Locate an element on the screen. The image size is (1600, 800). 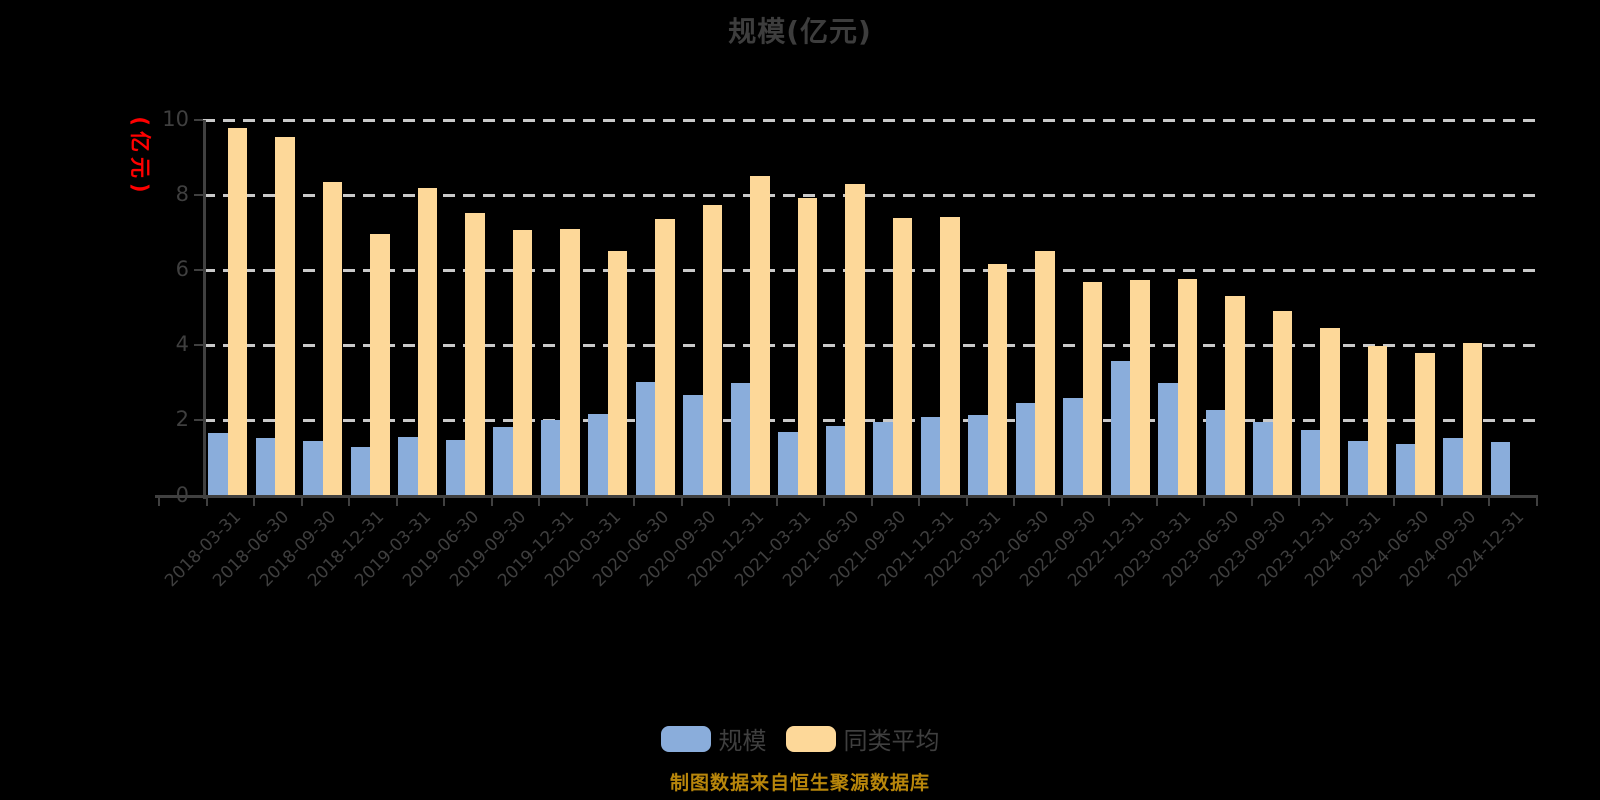
bar-规模-2023-09-30 is located at coordinates (1263, 458).